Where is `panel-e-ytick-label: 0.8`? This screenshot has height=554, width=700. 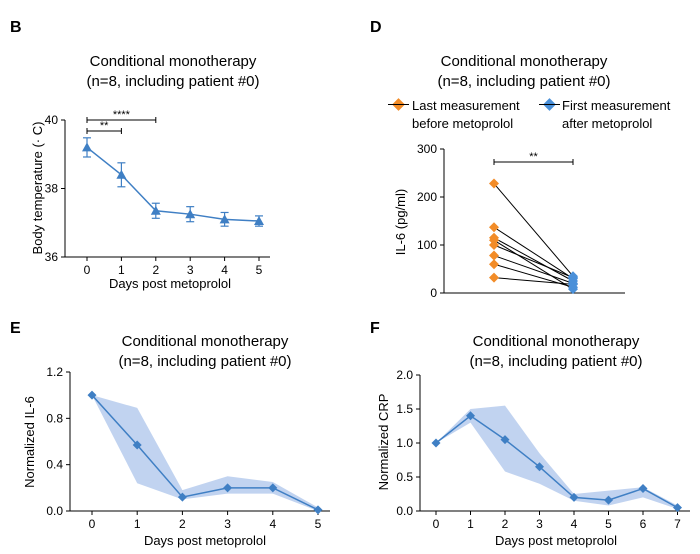
panel-e-ytick-label: 0.8 is located at coordinates (54, 418).